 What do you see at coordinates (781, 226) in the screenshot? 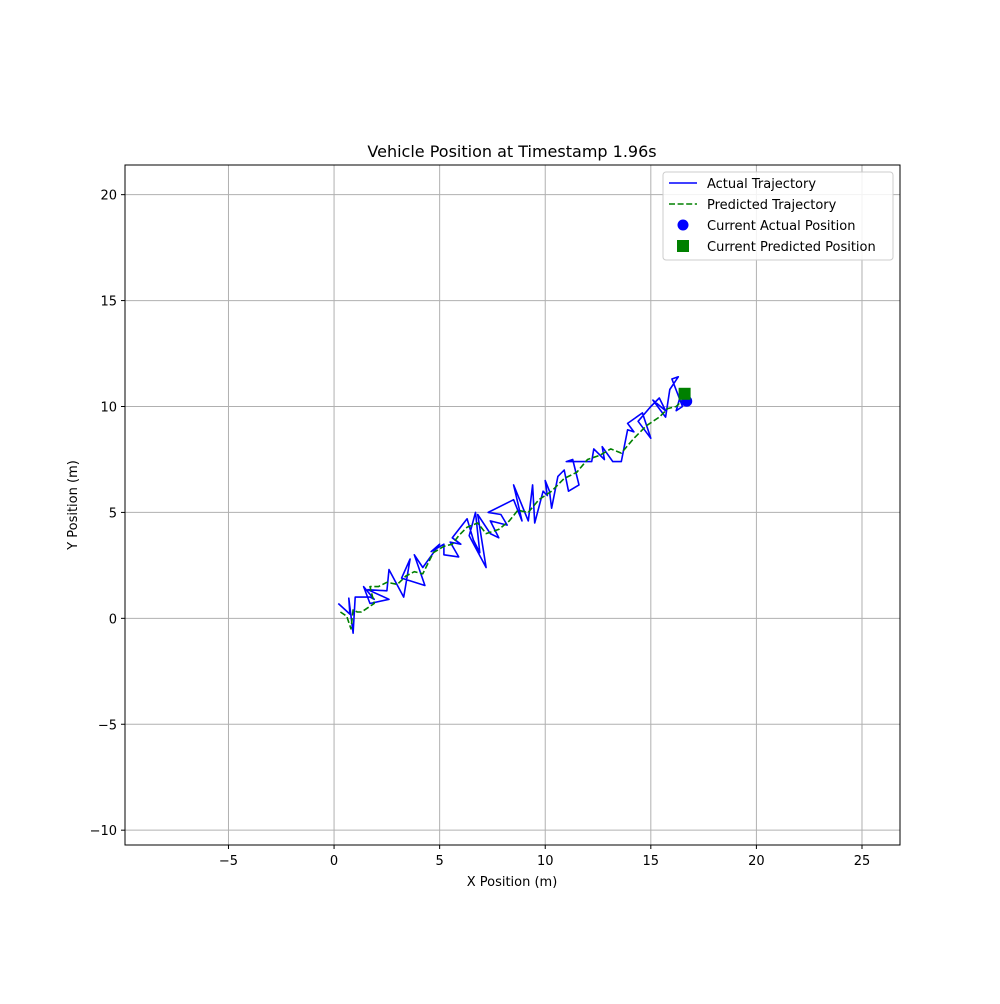
I see `legend-label: Current Actual Position` at bounding box center [781, 226].